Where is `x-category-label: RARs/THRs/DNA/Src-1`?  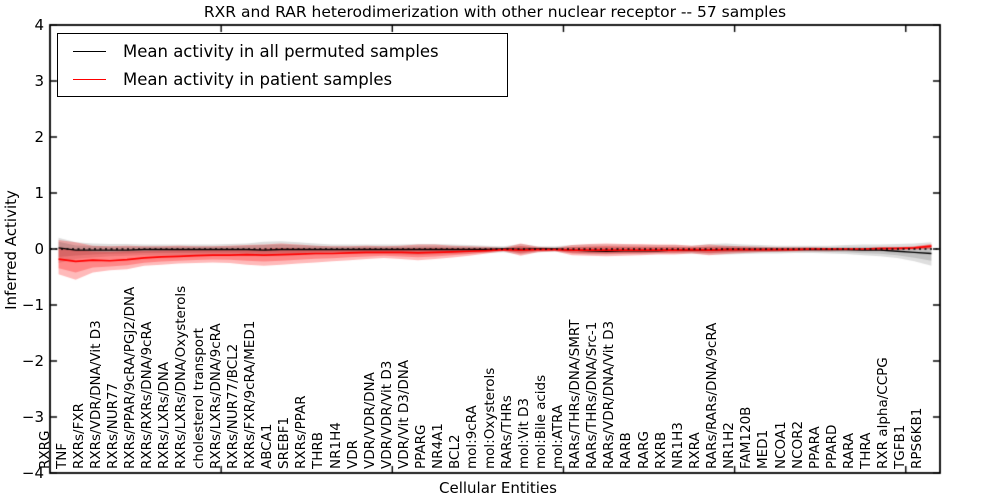 x-category-label: RARs/THRs/DNA/Src-1 is located at coordinates (592, 395).